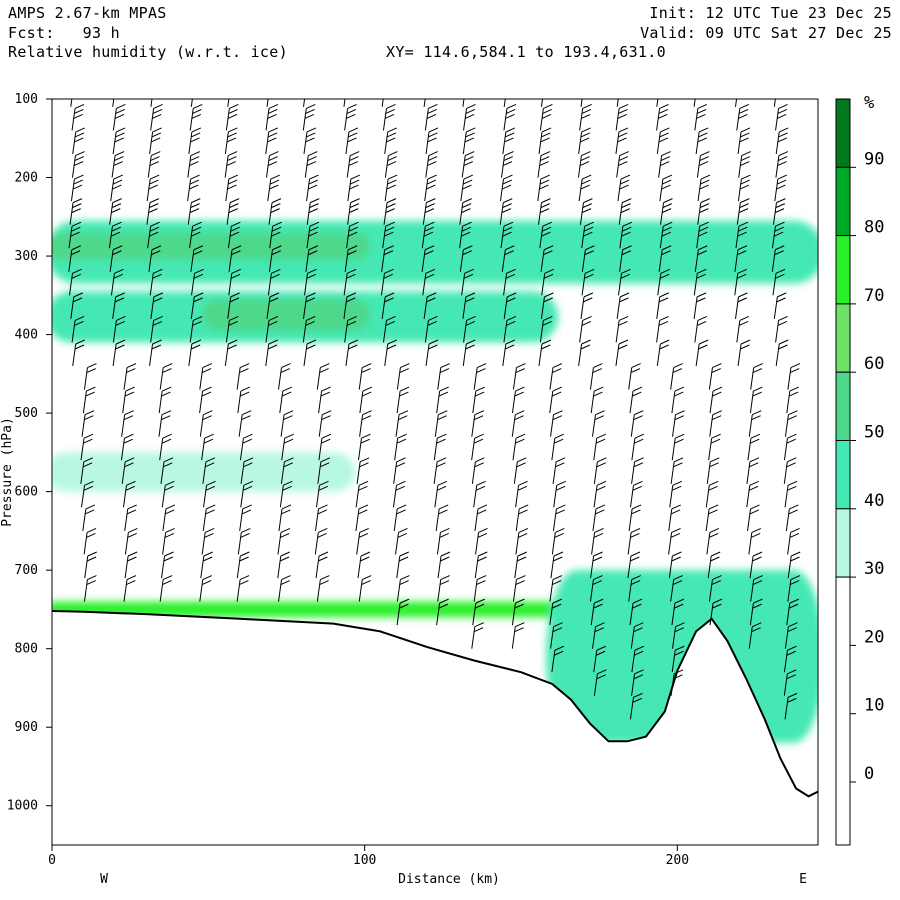  Describe the element at coordinates (869, 103) in the screenshot. I see `colorbar-unit: %` at that location.